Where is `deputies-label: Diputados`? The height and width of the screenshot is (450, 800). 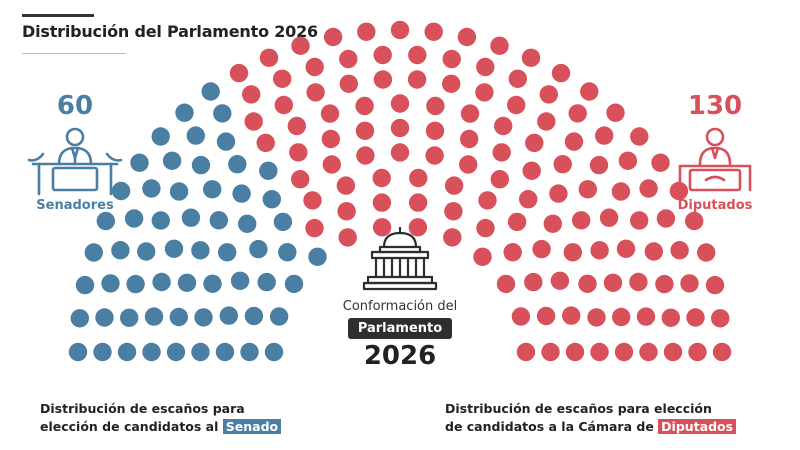
deputies-label: Diputados is located at coordinates (715, 205).